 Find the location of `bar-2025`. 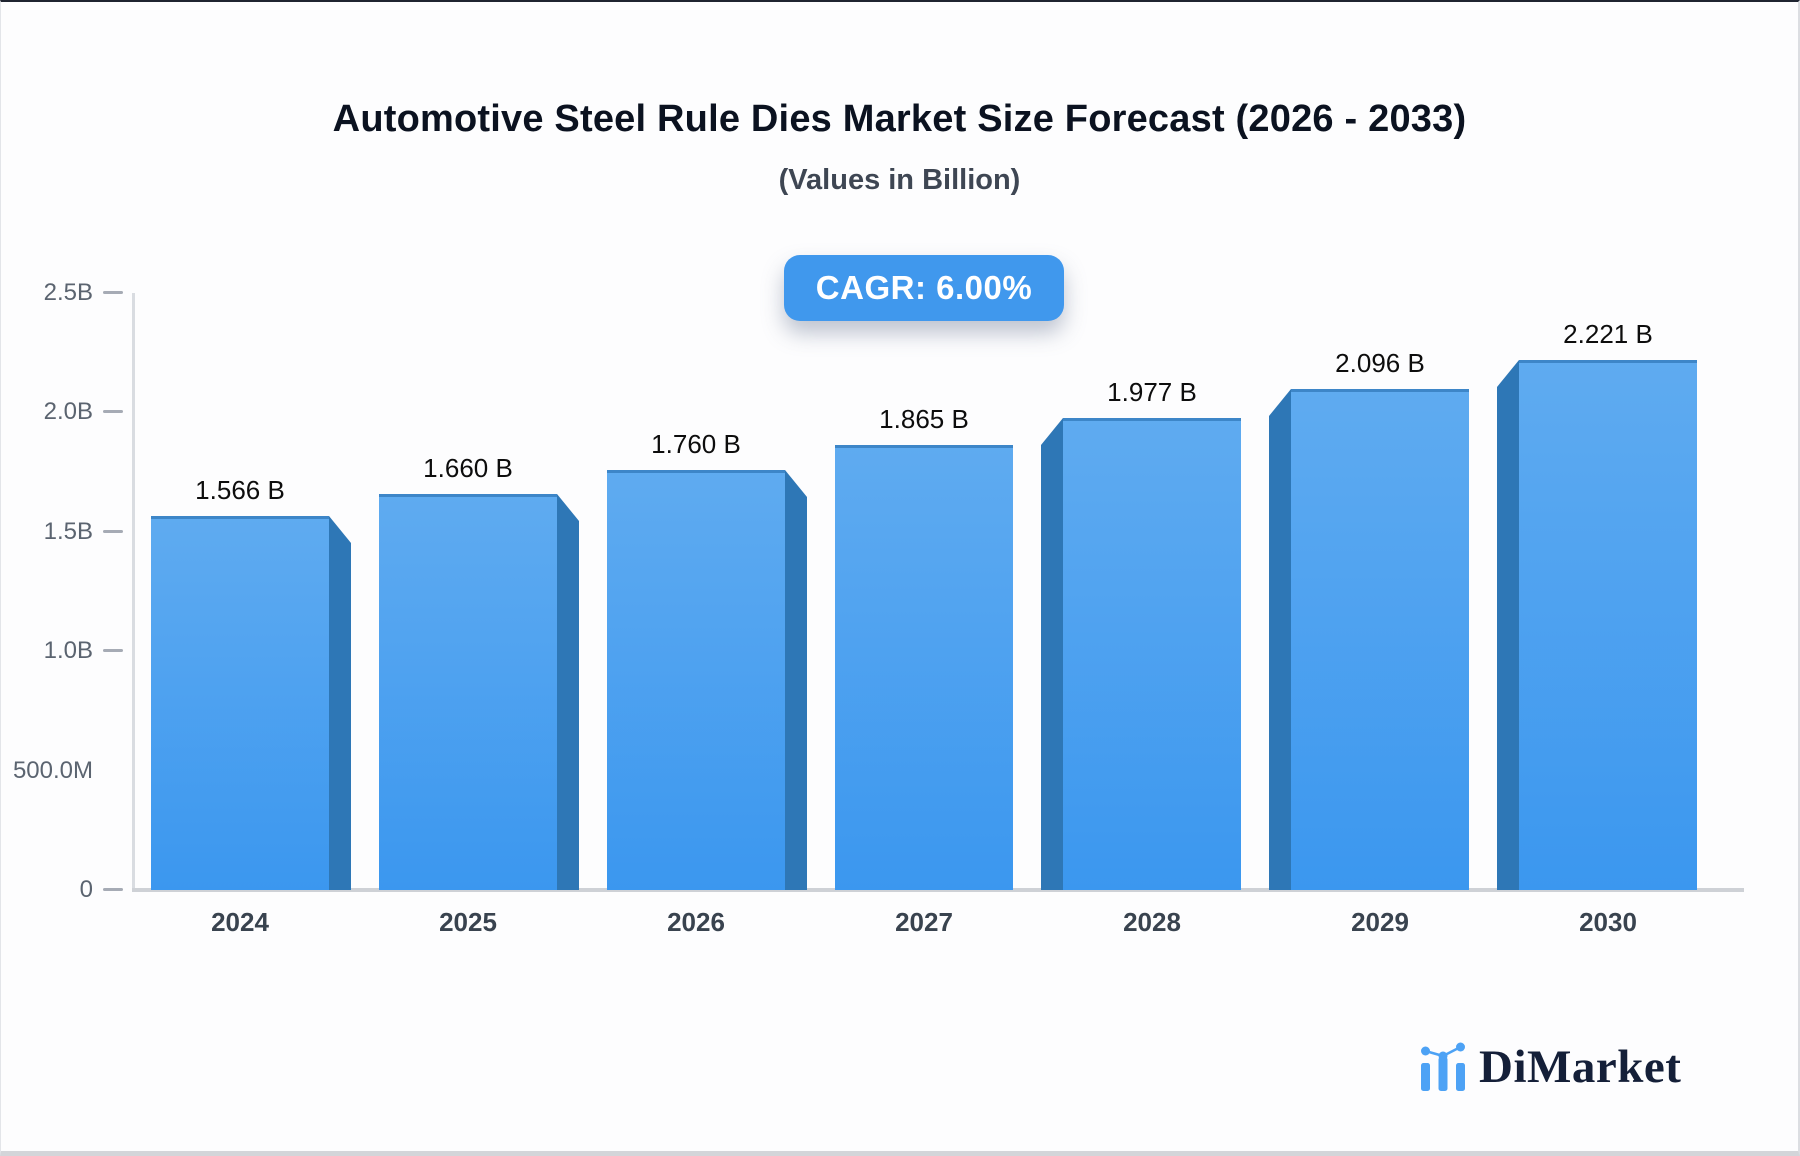

bar-2025 is located at coordinates (479, 692).